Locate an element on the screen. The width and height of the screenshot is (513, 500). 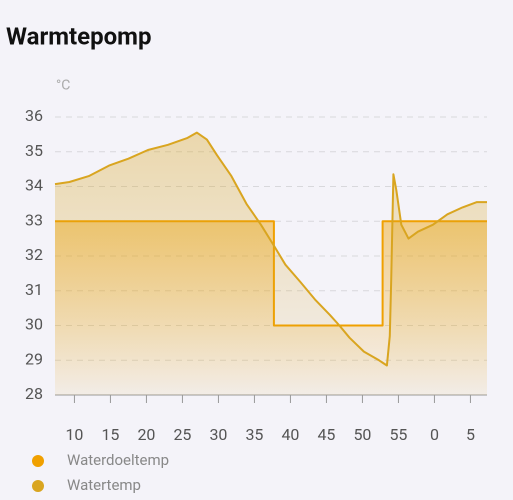
y-tick-label: 28 is located at coordinates (34, 393).